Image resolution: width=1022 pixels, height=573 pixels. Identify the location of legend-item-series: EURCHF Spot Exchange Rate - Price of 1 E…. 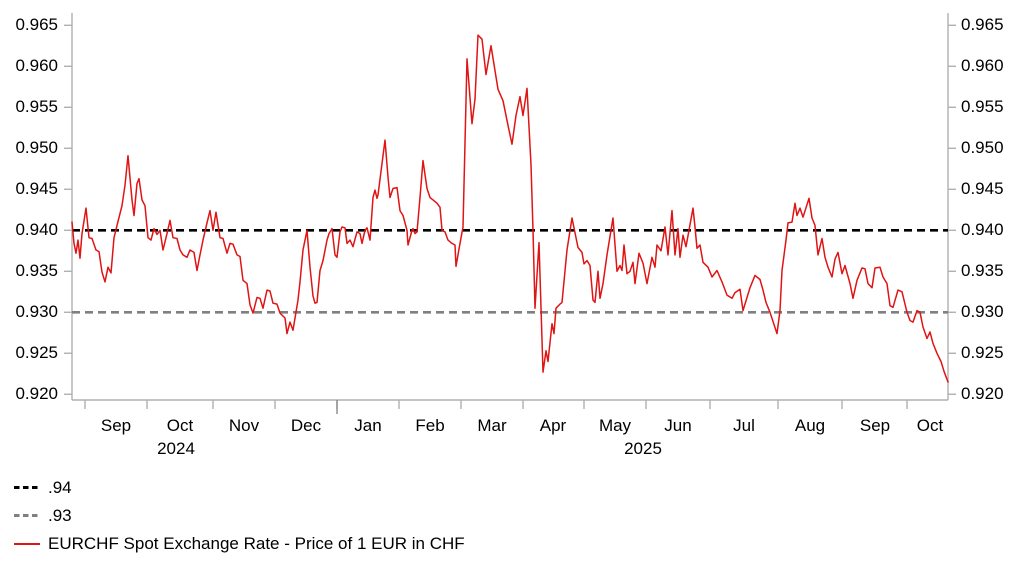
(239, 543).